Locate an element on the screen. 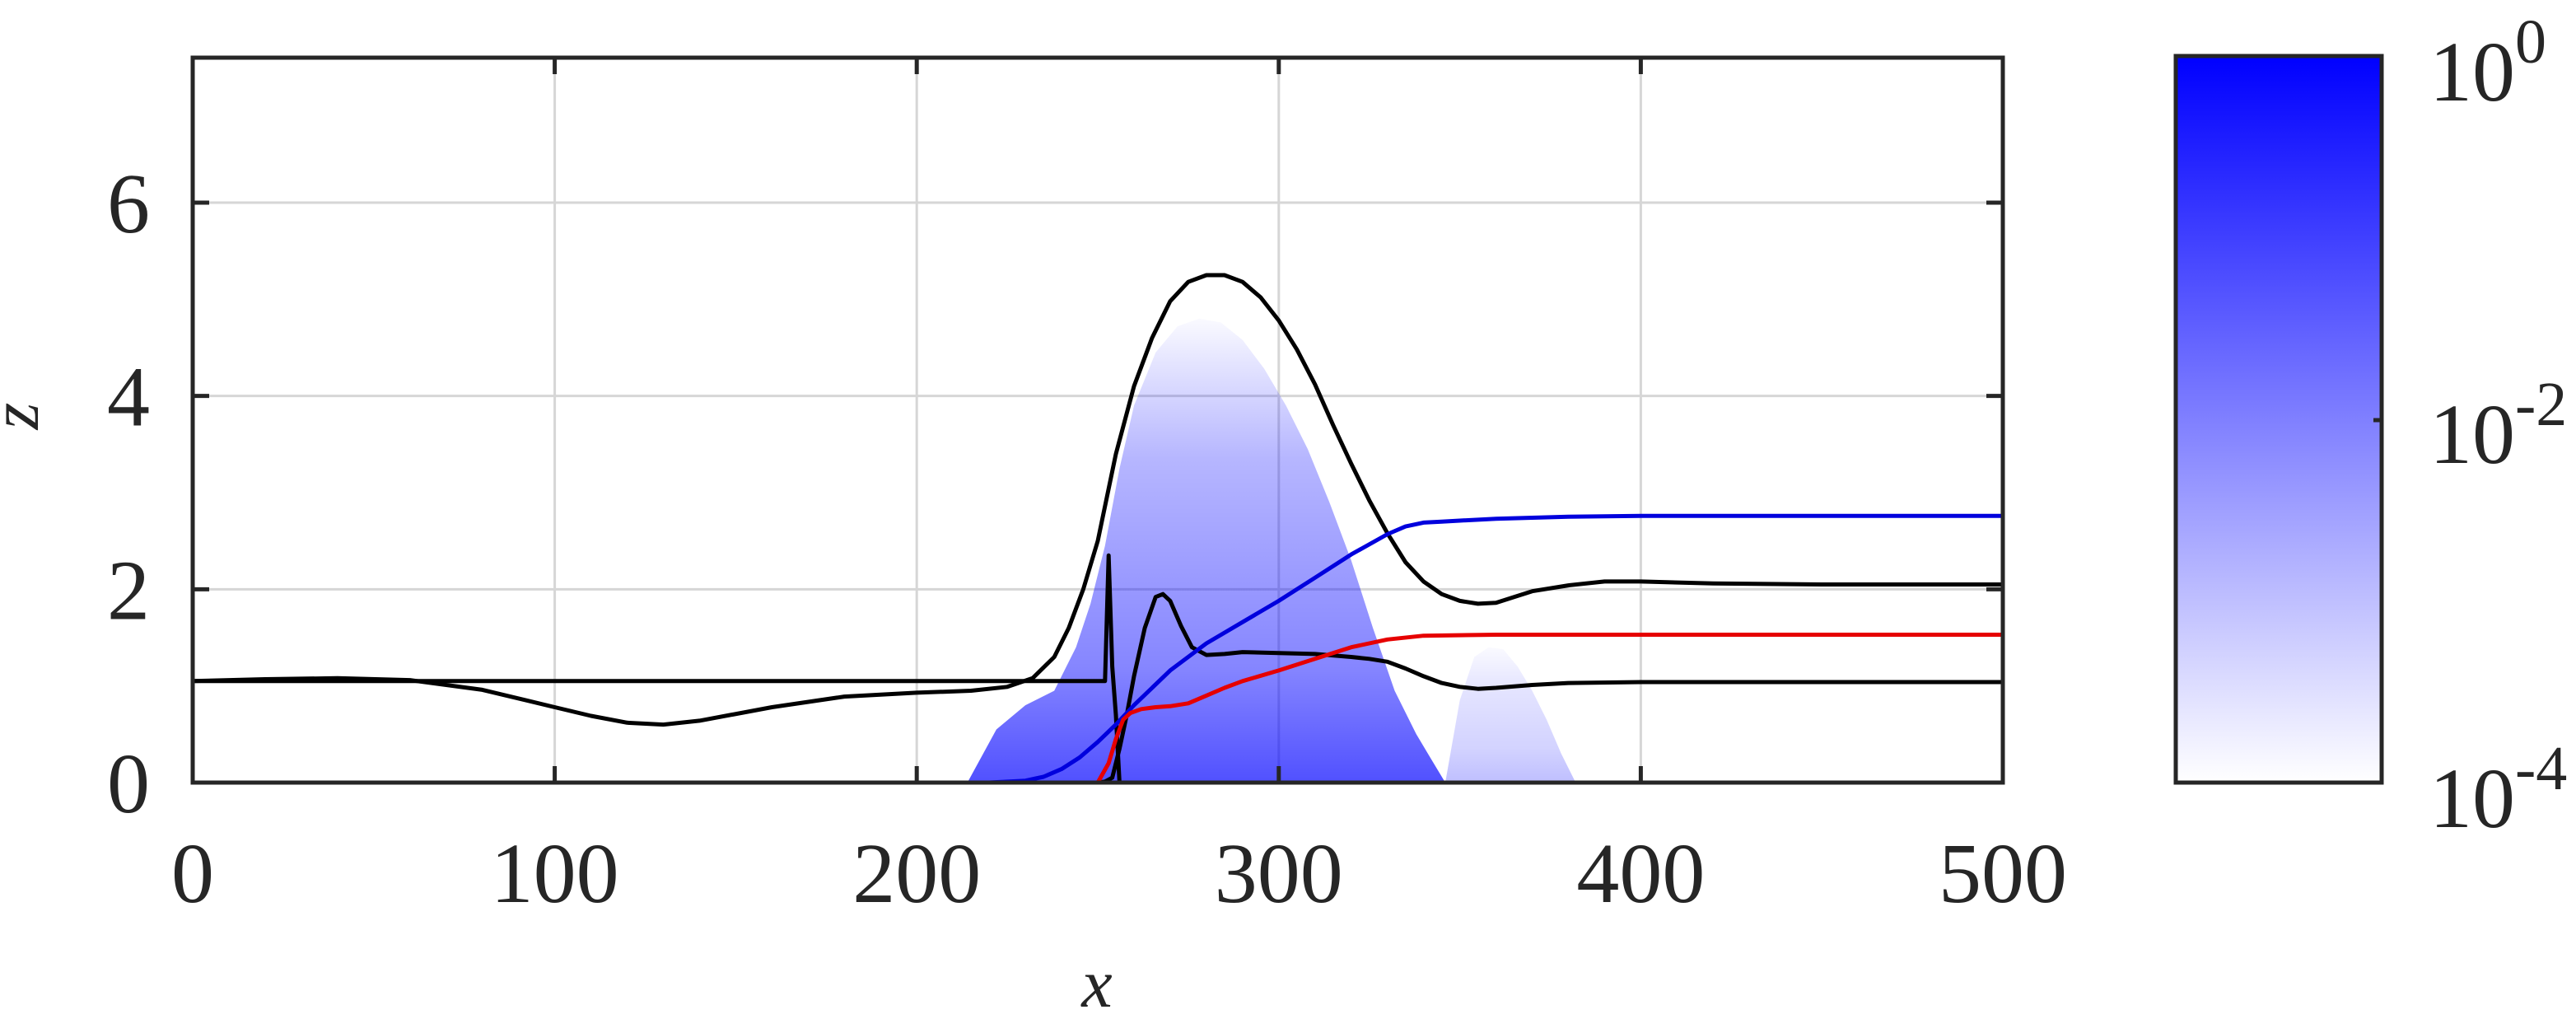 This screenshot has width=2576, height=1019. colorbar-tick-label: 10⁰ is located at coordinates (2487, 63).